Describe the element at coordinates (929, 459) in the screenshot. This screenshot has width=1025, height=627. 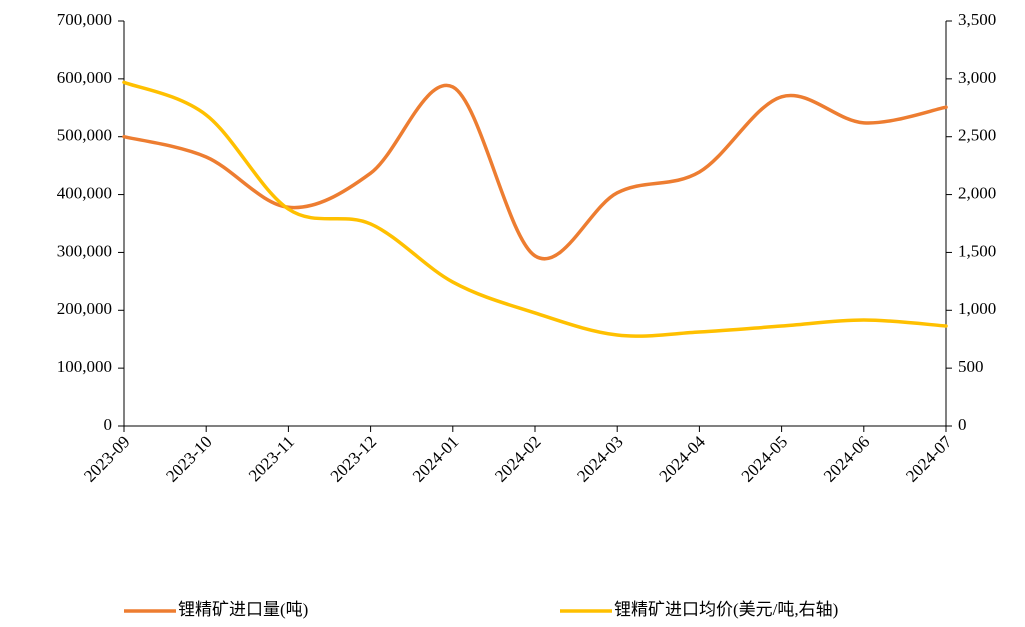
I see `x-tick-label: 2024-07` at that location.